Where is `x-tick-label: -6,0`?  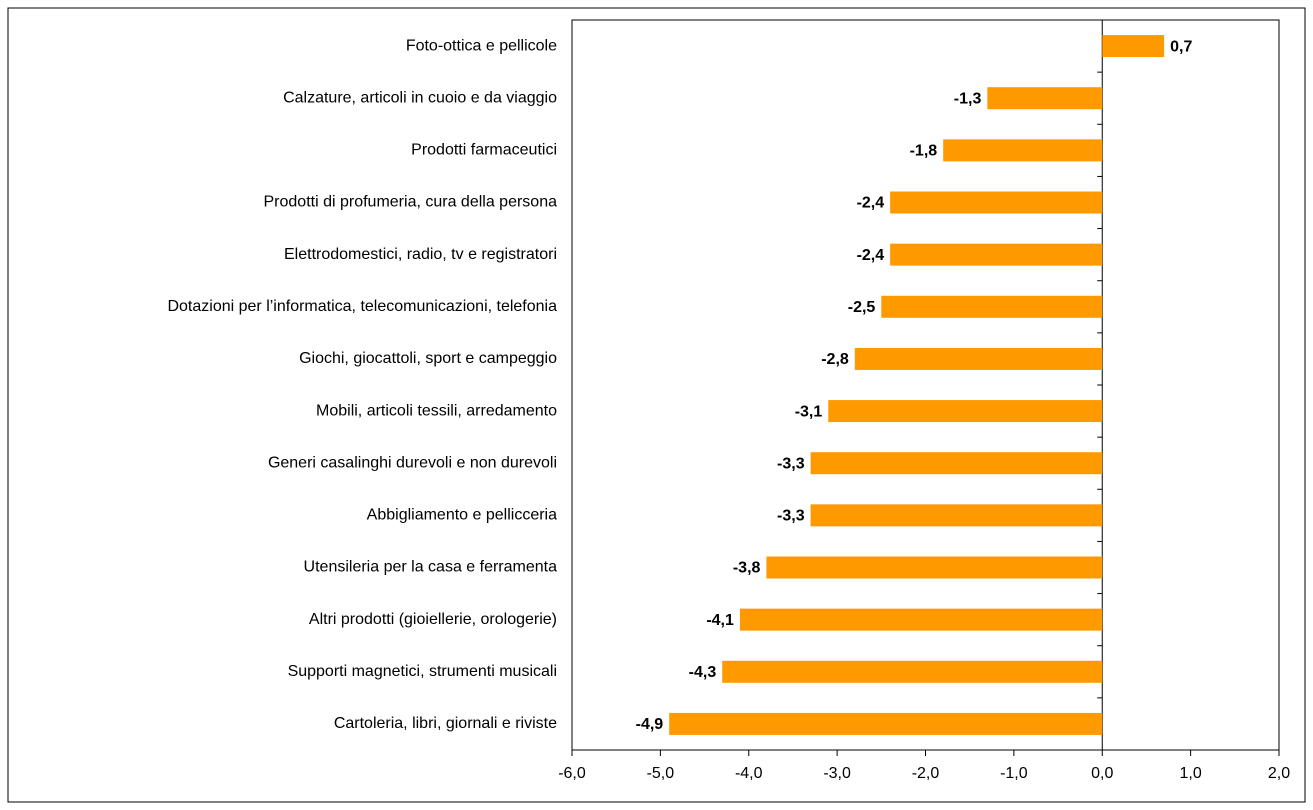
x-tick-label: -6,0 is located at coordinates (572, 773).